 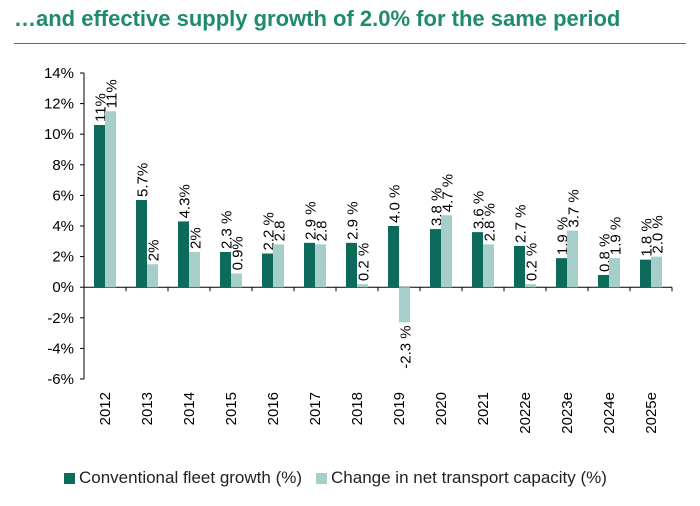 I want to click on x-tick-label: 2021, so click(x=483, y=408).